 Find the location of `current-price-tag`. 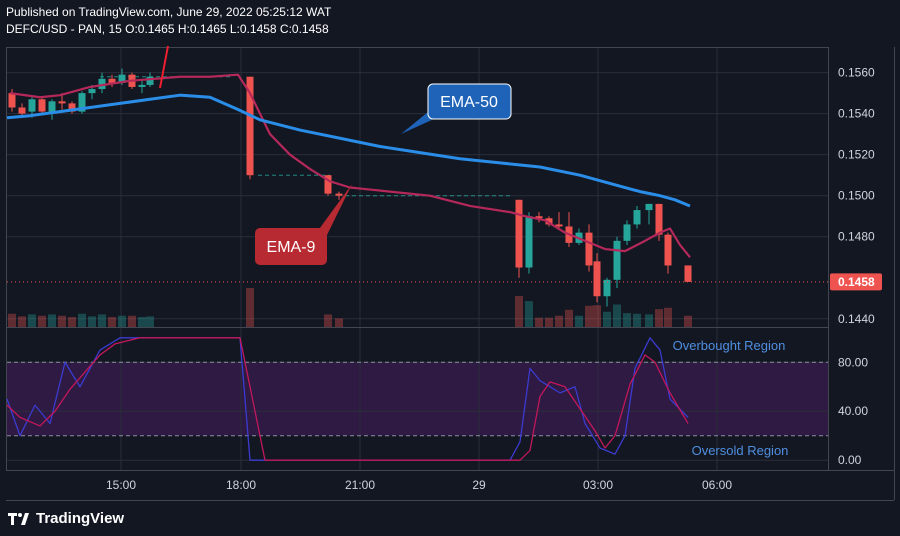

current-price-tag is located at coordinates (856, 282).